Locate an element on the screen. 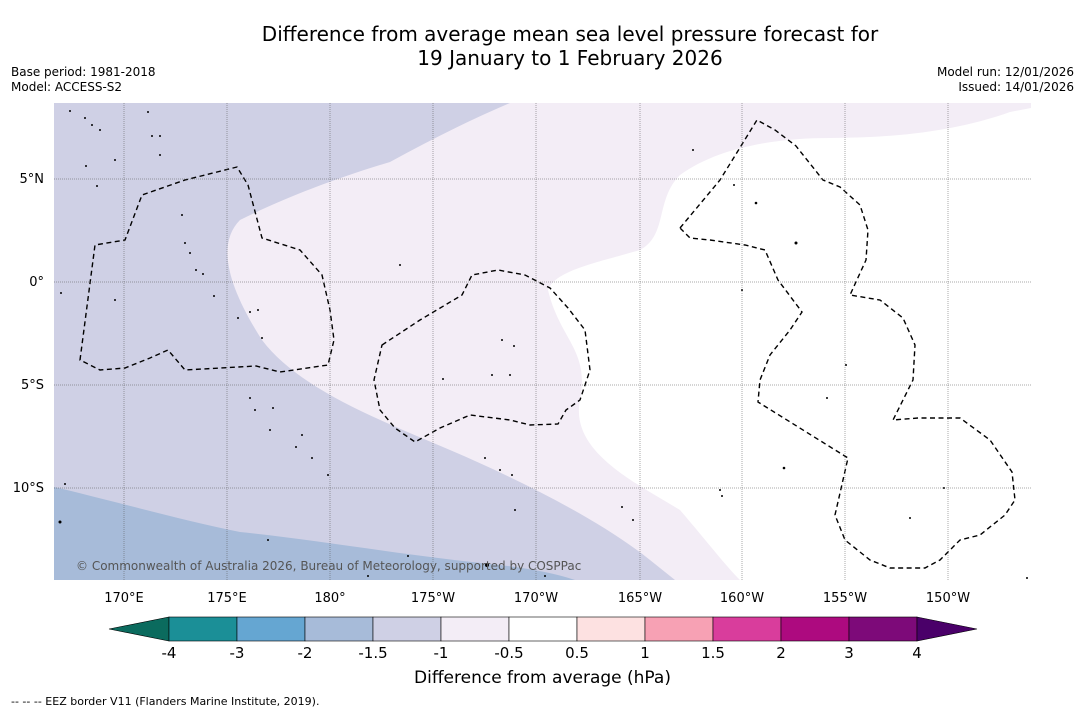 The width and height of the screenshot is (1085, 713). lon-label: 170°W is located at coordinates (536, 598).